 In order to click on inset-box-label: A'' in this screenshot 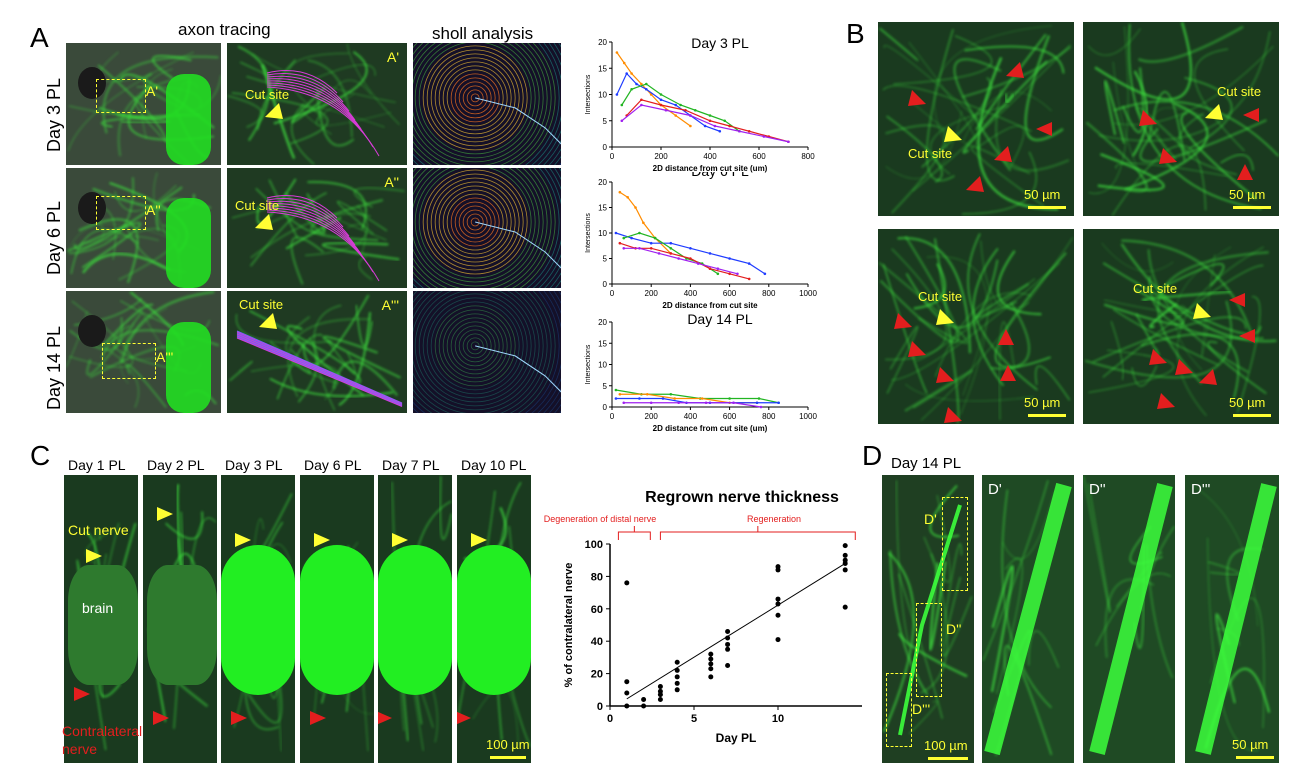, I will do `click(153, 210)`.